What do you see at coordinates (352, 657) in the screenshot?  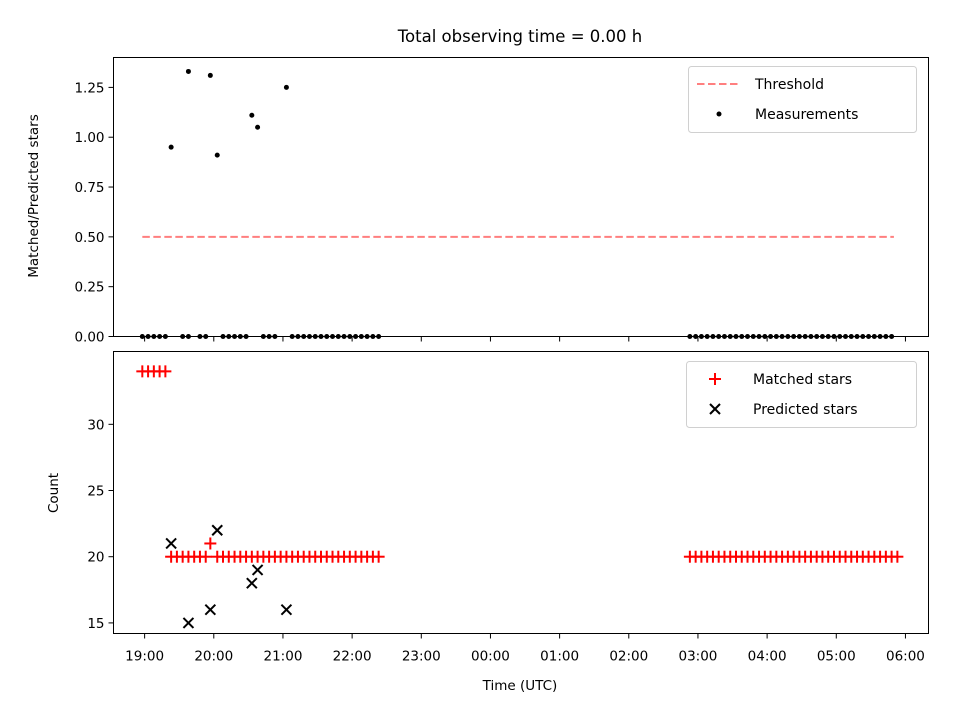 I see `x-tick-label: 22:00` at bounding box center [352, 657].